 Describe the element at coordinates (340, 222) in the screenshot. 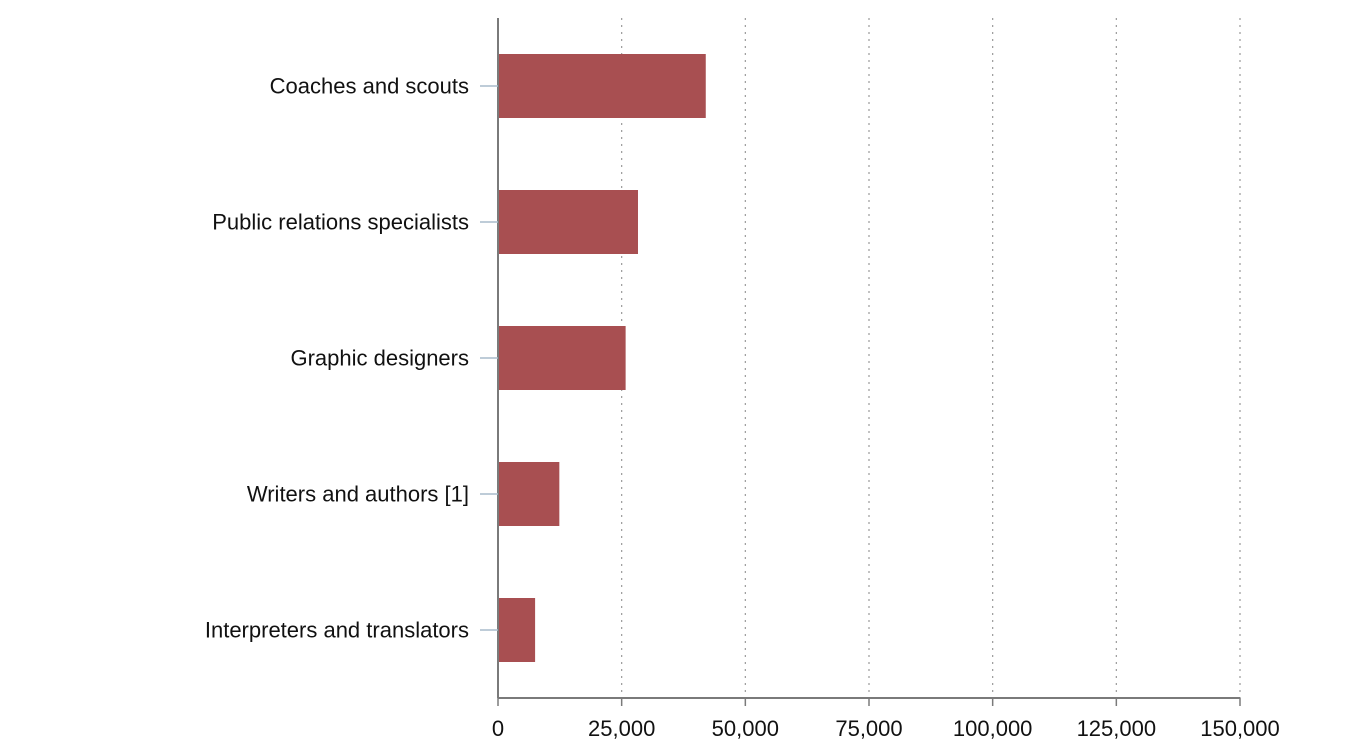

I see `category-label-1: Public relations specialists` at that location.